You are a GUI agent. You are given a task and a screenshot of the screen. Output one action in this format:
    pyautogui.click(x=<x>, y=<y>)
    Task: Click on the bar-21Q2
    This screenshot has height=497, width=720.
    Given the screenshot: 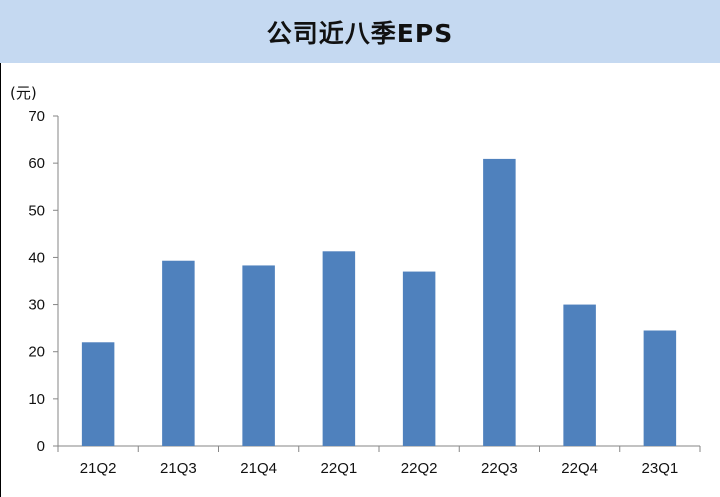 What is the action you would take?
    pyautogui.click(x=98, y=394)
    